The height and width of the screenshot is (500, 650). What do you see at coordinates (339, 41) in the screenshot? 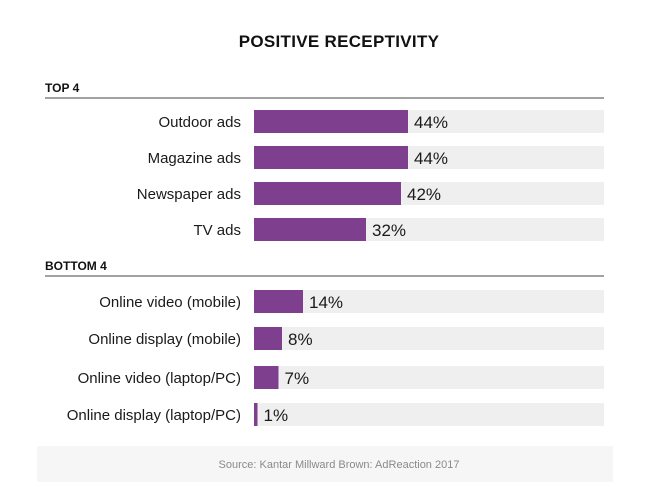
I see `chart-title: POSITIVE RECEPTIVITY` at bounding box center [339, 41].